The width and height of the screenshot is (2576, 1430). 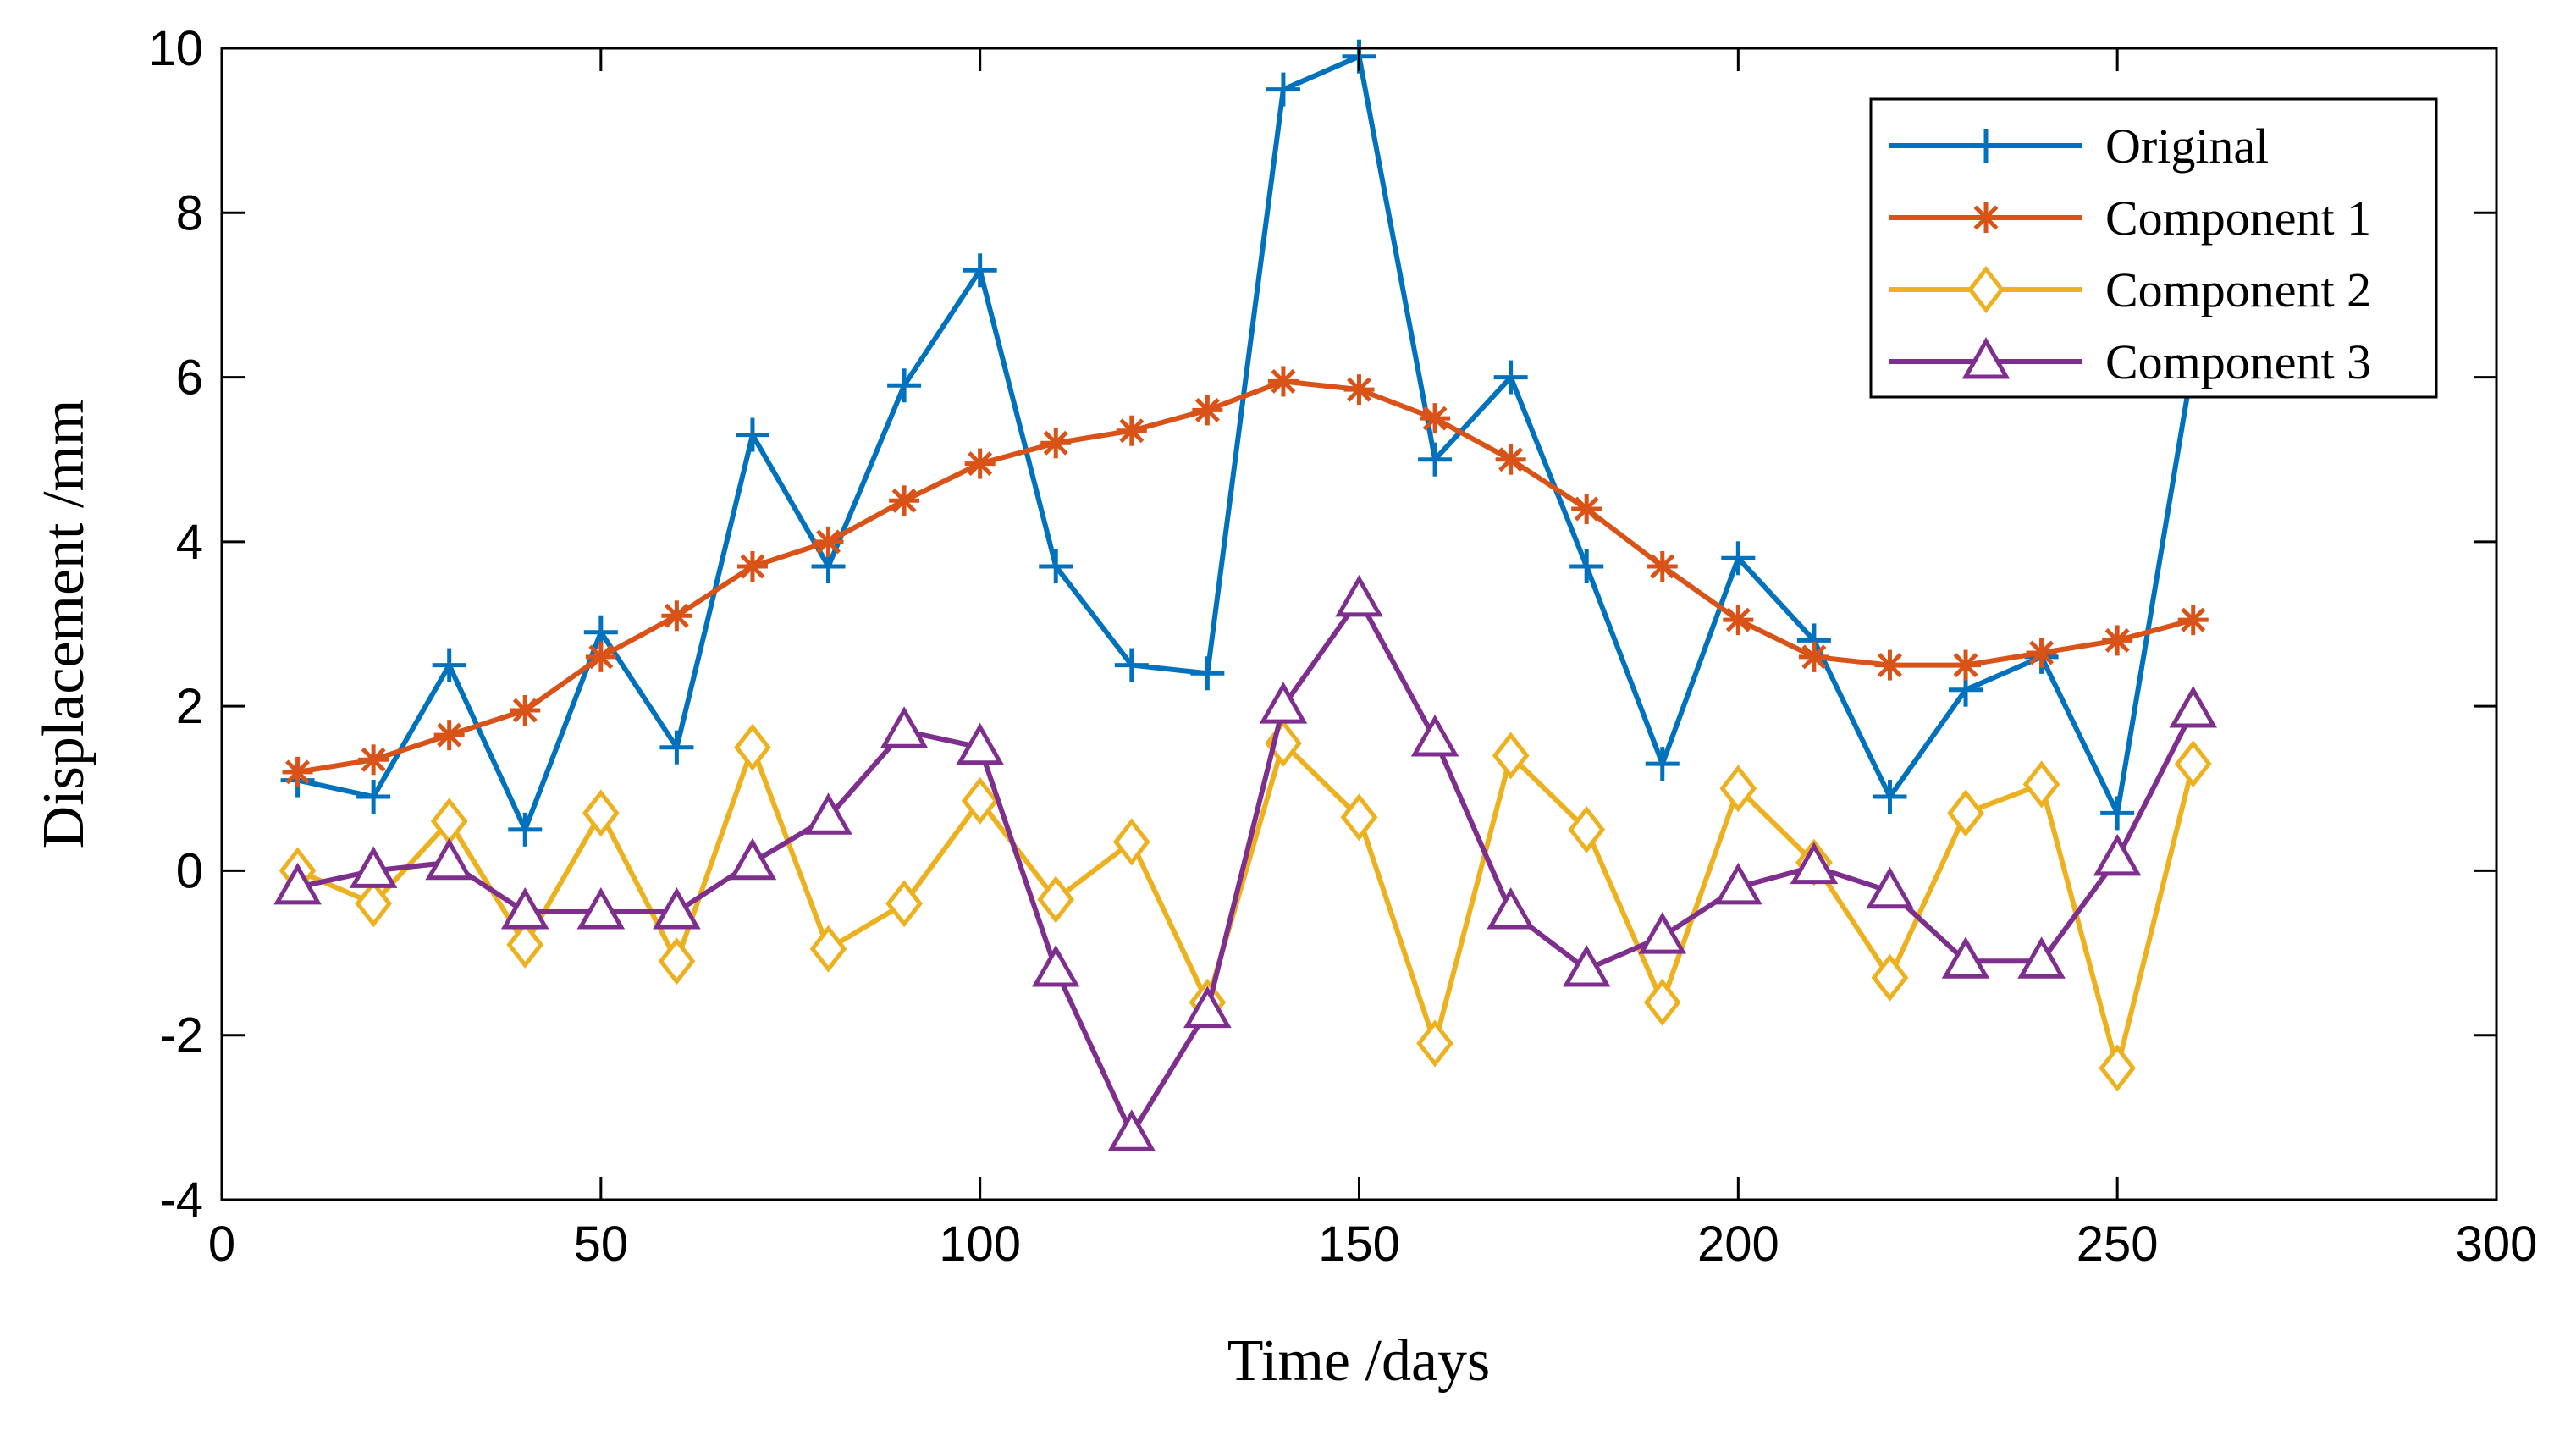 I want to click on legend-entry-component-3: Component 3, so click(x=2130, y=361).